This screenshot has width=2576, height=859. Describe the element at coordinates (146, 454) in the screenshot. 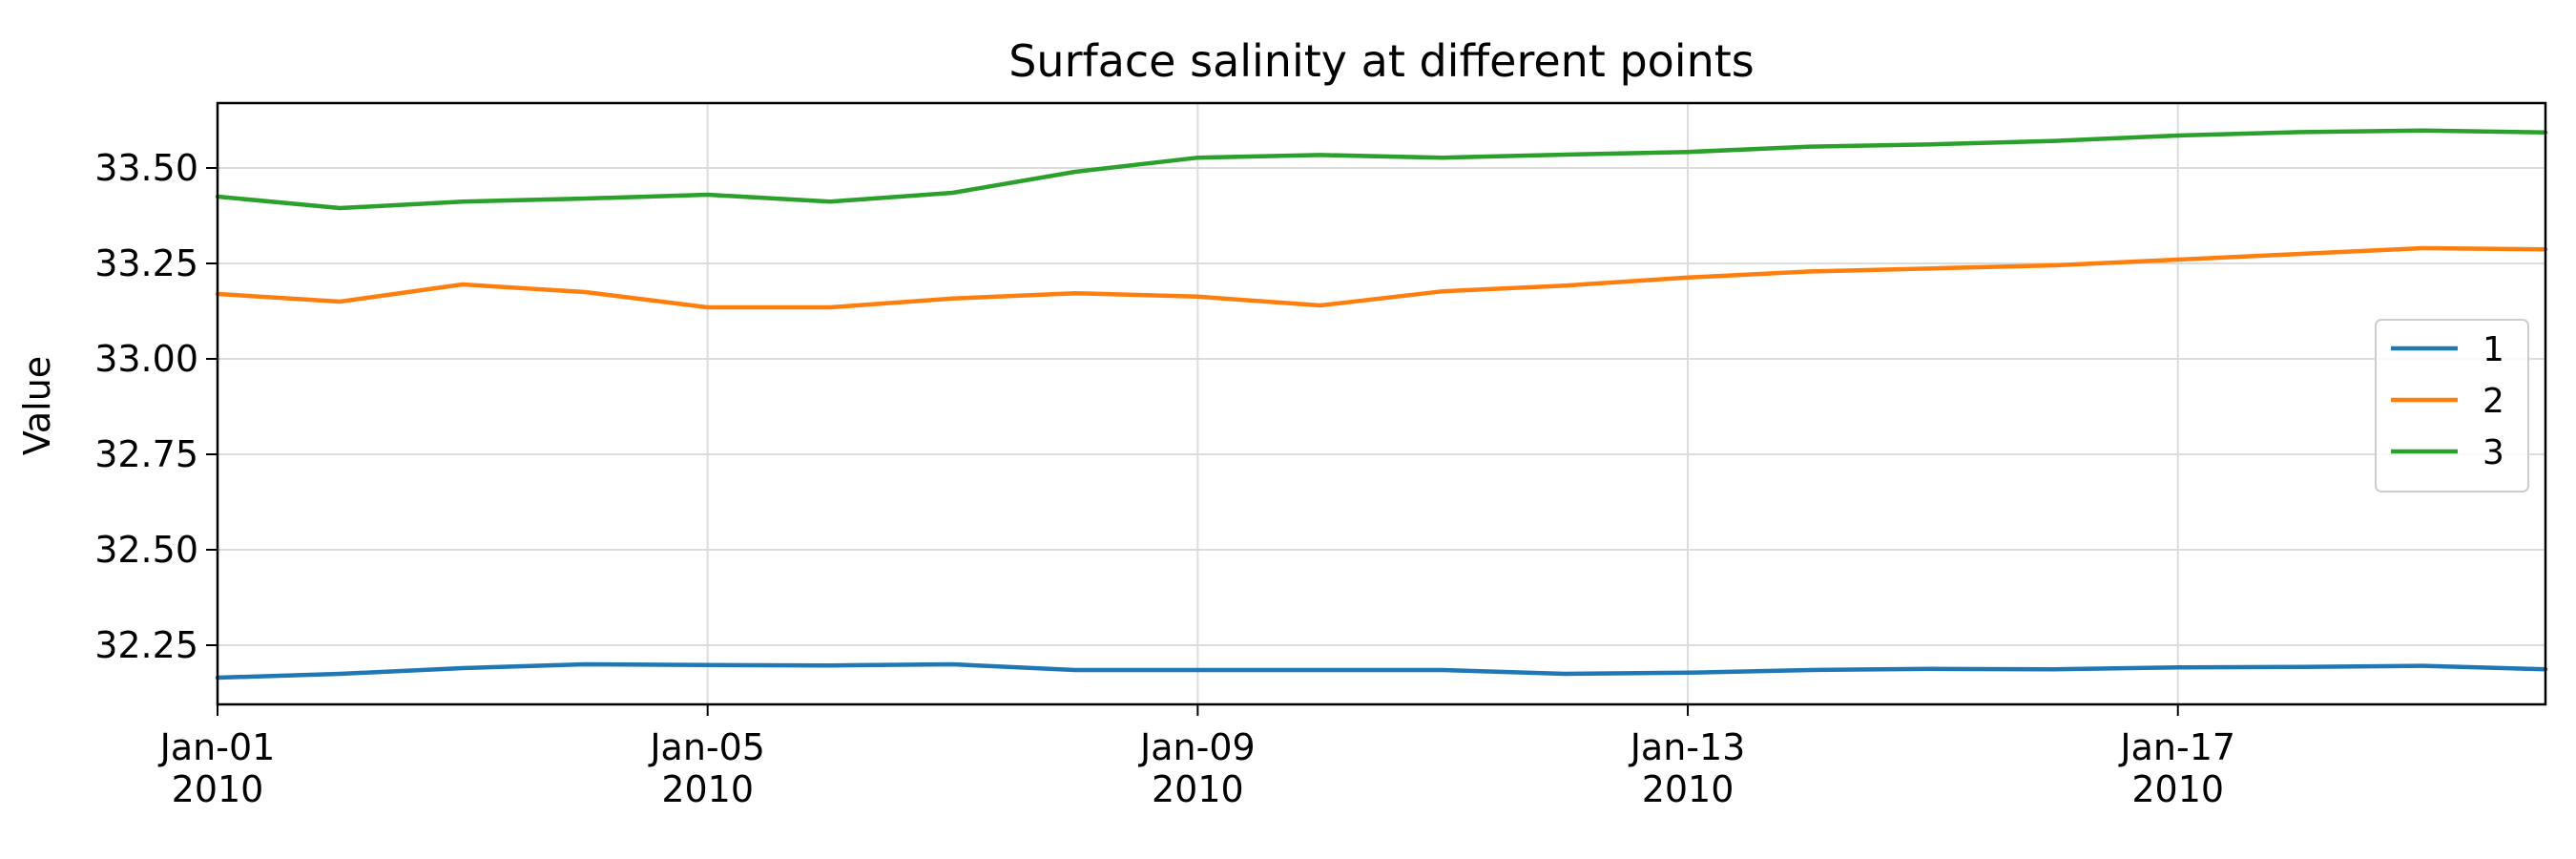

I see `y-tick-label: 32.75` at that location.